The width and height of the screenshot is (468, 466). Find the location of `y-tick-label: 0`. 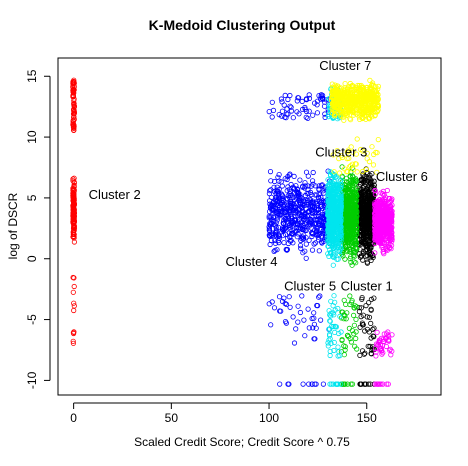

y-tick-label: 0 is located at coordinates (32, 258).